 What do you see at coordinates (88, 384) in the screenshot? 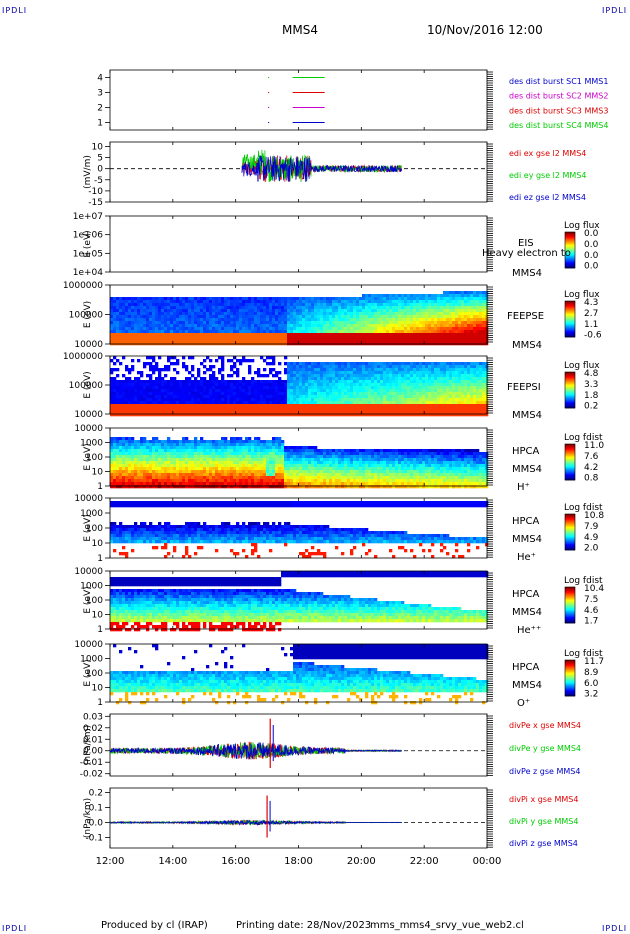
I see `y-axis-label: E (eV)` at bounding box center [88, 384].